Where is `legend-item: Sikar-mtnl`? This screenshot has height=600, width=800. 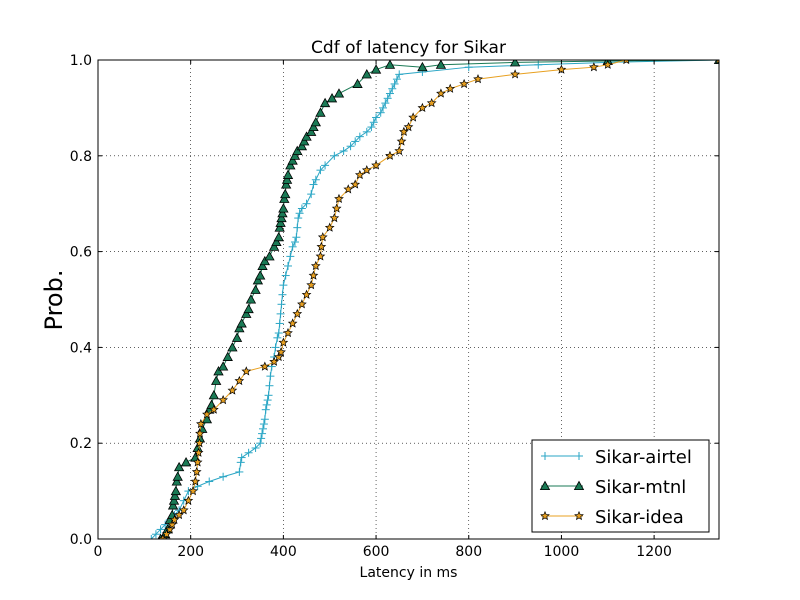
legend-item: Sikar-mtnl is located at coordinates (612, 487).